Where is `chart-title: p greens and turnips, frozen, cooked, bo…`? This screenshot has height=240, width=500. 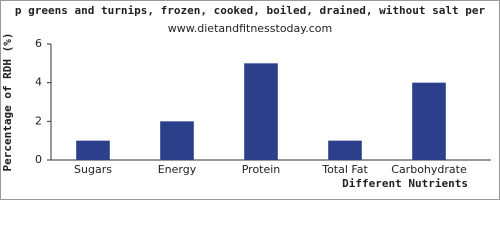 chart-title: p greens and turnips, frozen, cooked, bo… is located at coordinates (250, 10).